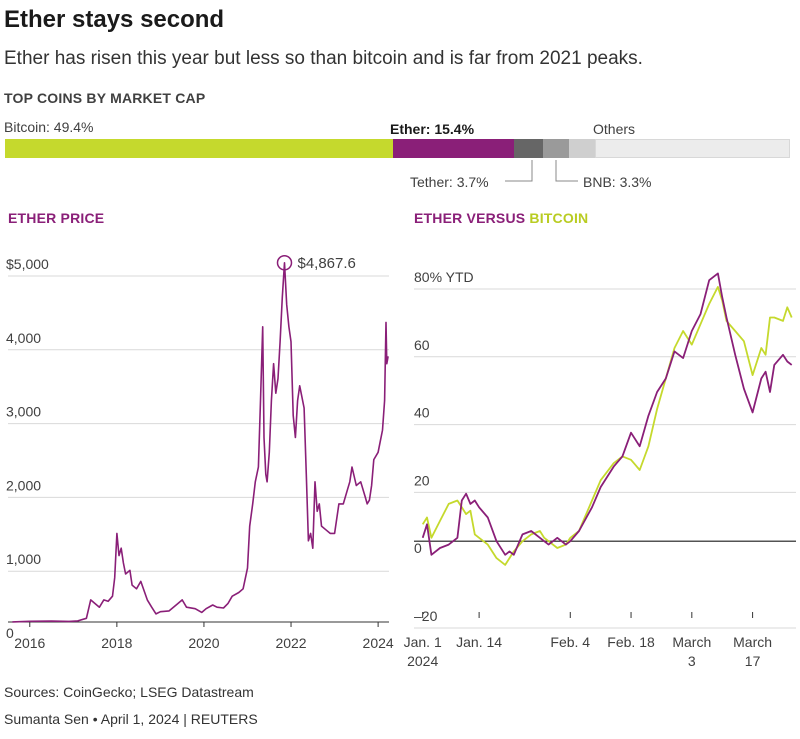 This screenshot has width=800, height=739. I want to click on vs-y-tick-label: –20, so click(426, 616).